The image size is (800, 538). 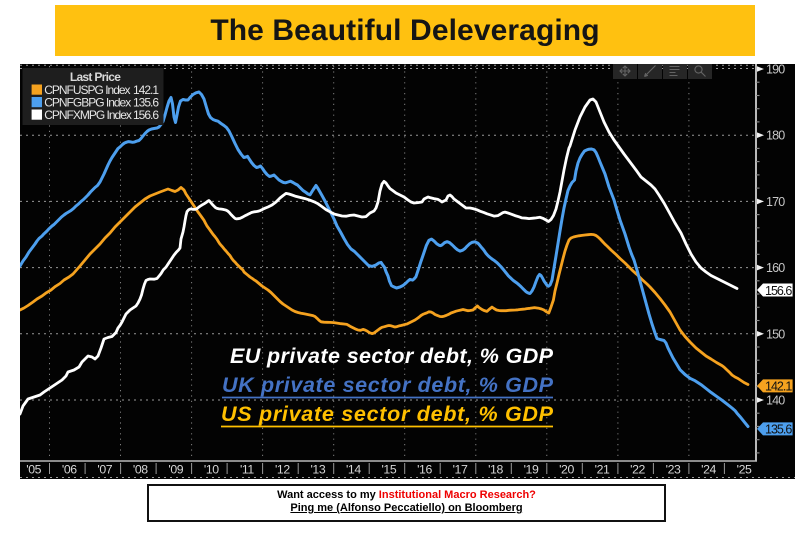 I want to click on svg-text: '08, so click(x=140, y=470).